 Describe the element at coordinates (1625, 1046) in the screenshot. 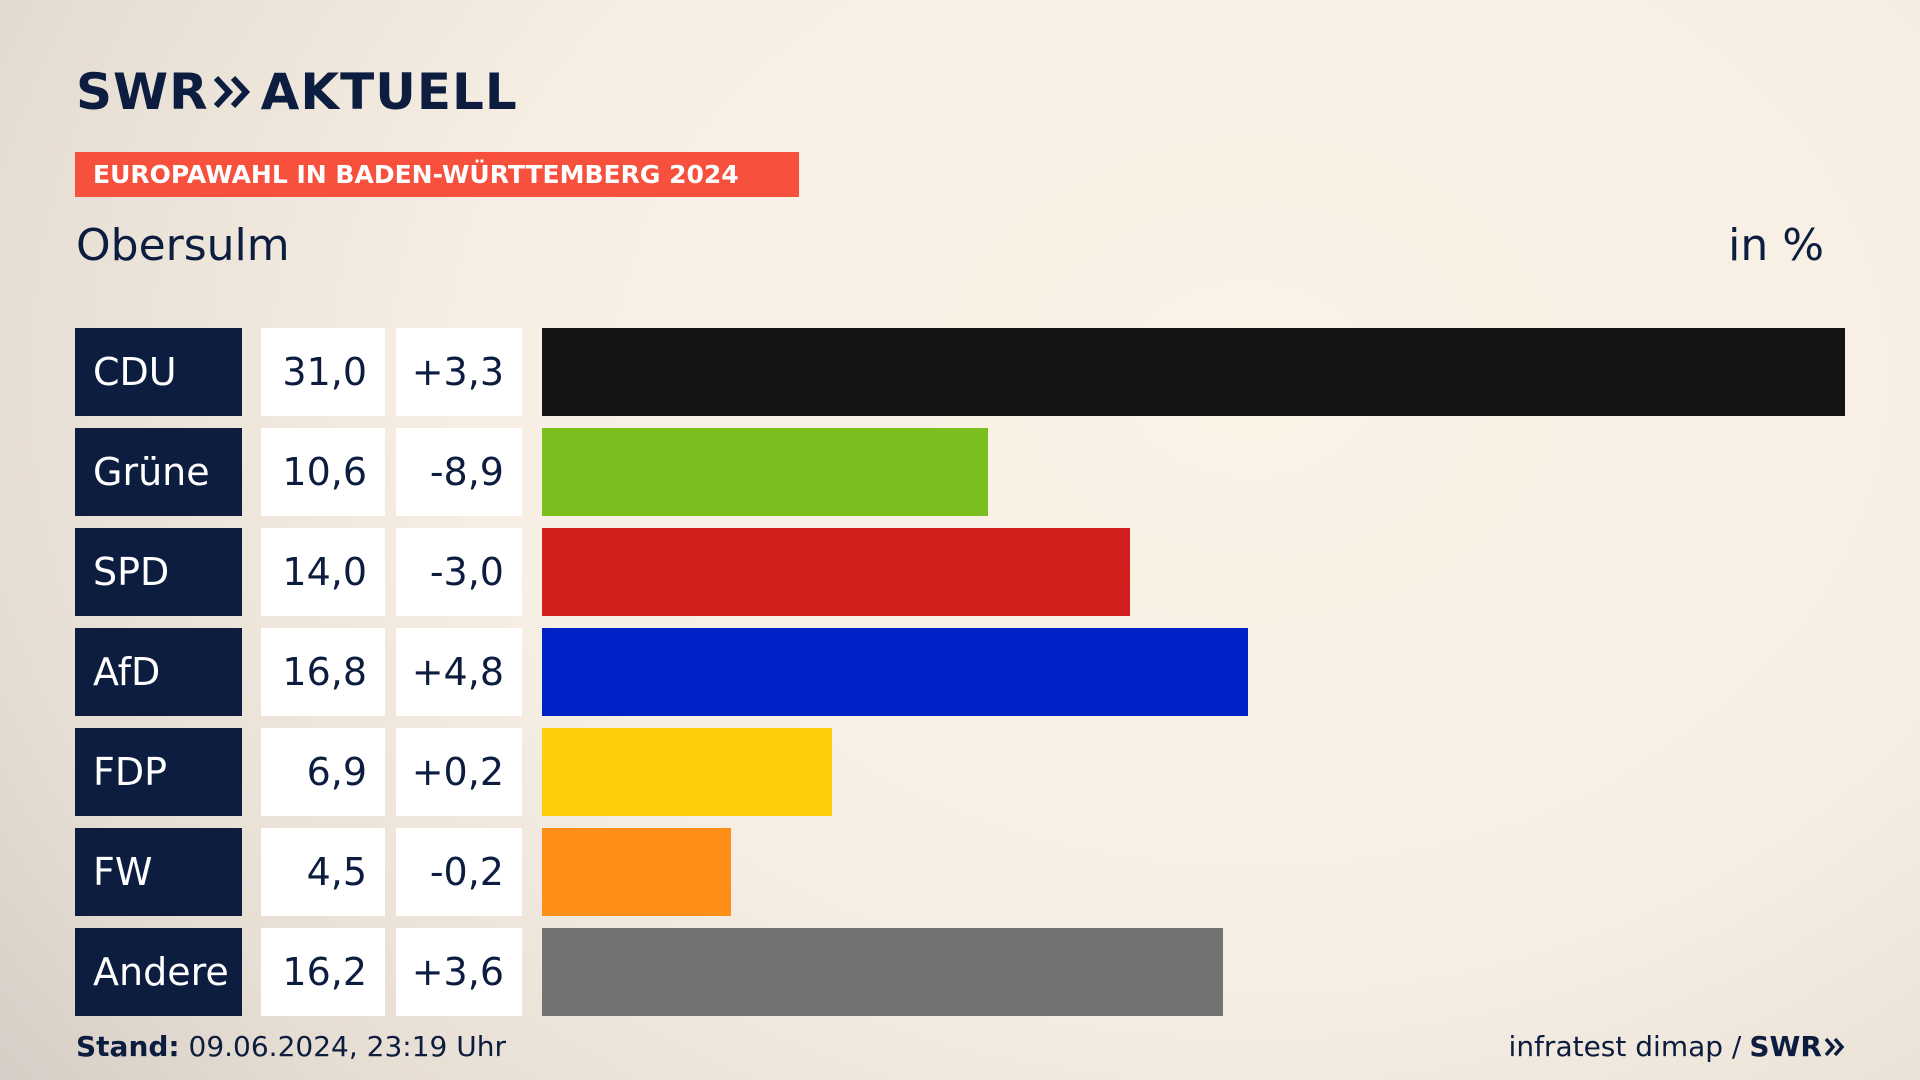

I see `source-text: infratest dimap /` at that location.